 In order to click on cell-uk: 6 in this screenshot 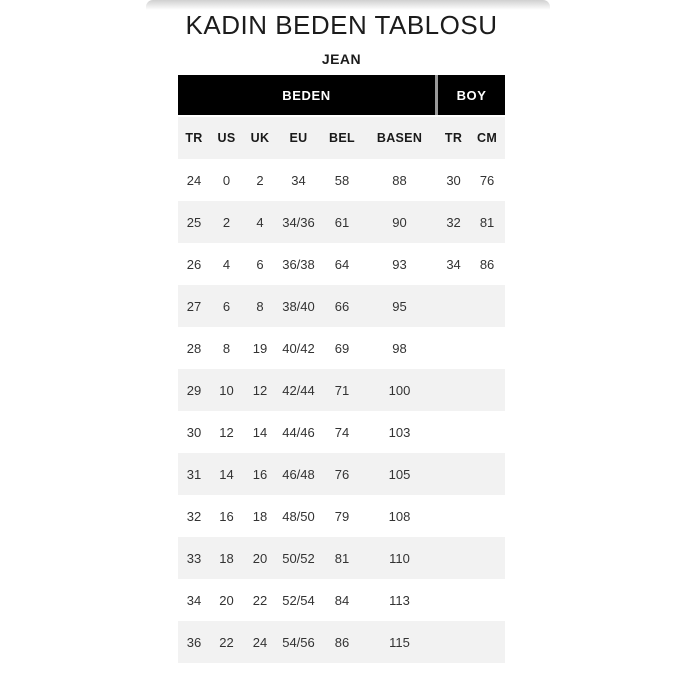, I will do `click(260, 264)`.